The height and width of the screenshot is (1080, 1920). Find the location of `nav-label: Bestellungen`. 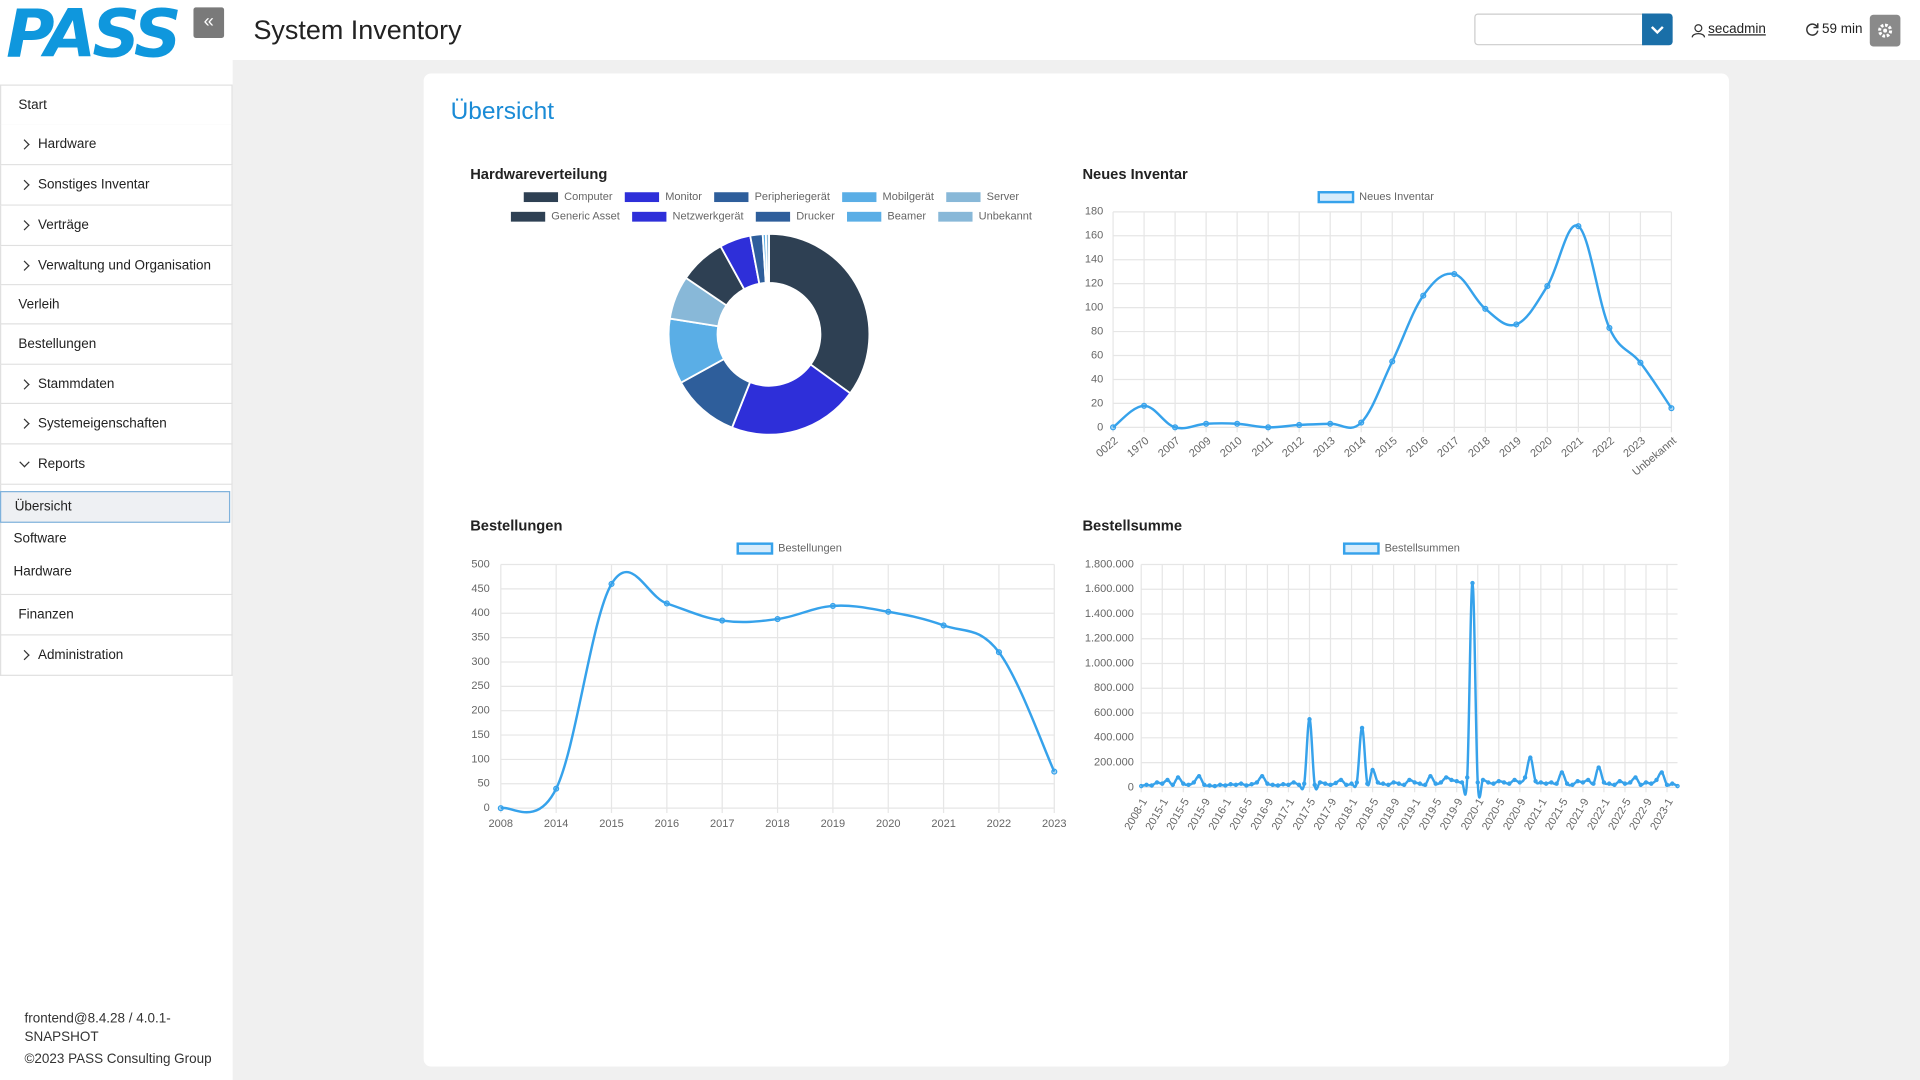

nav-label: Bestellungen is located at coordinates (57, 344).